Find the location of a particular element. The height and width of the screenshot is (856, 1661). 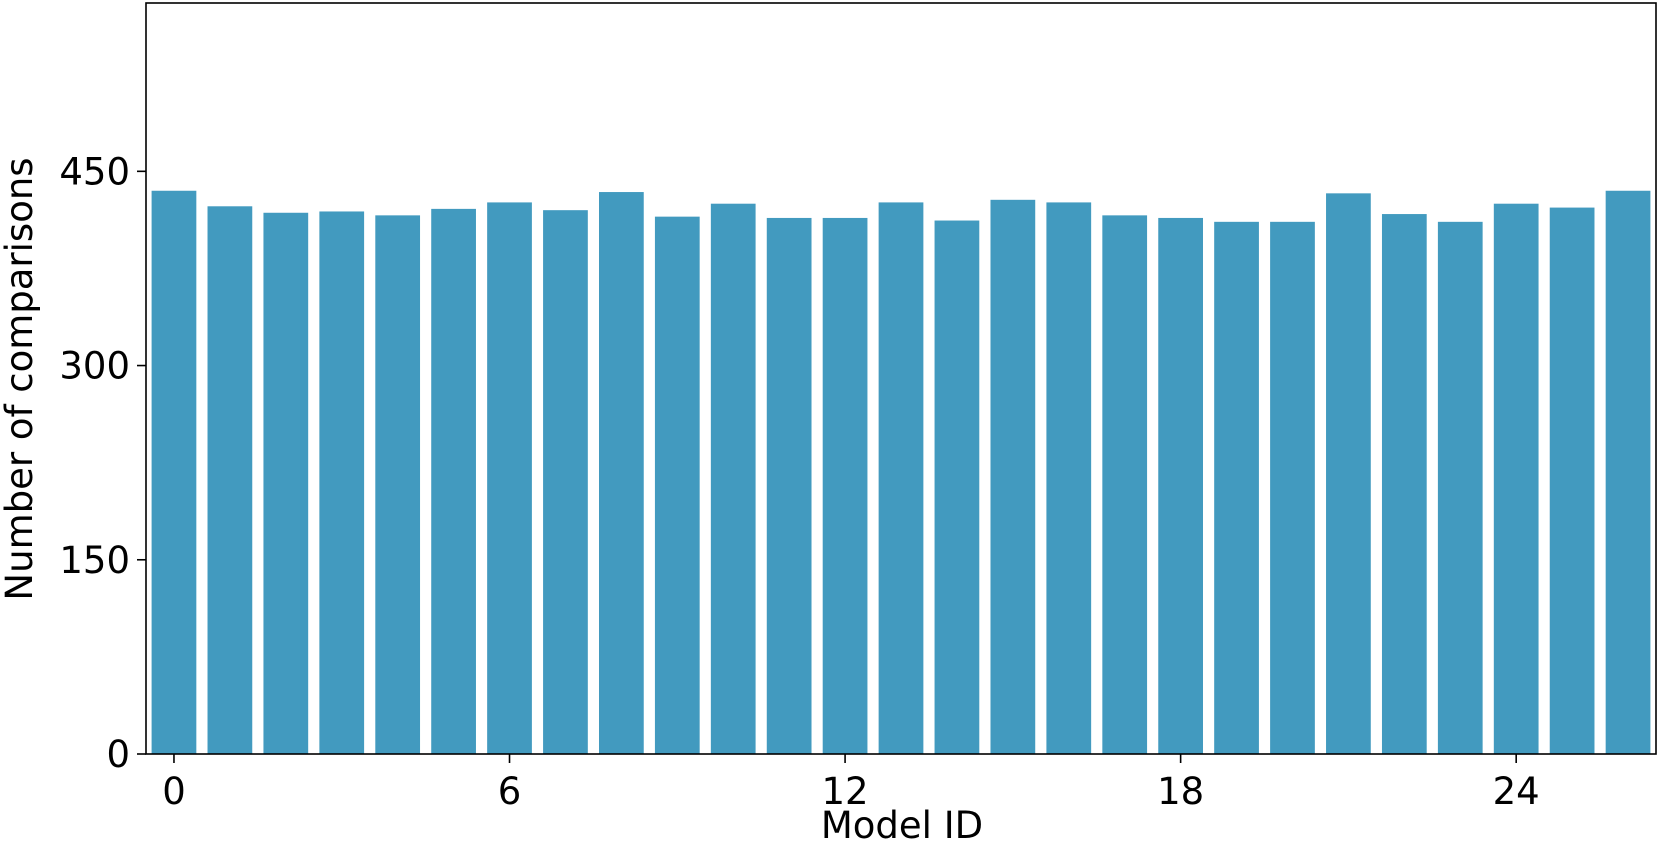

y-tick-label: 450 is located at coordinates (94, 171).